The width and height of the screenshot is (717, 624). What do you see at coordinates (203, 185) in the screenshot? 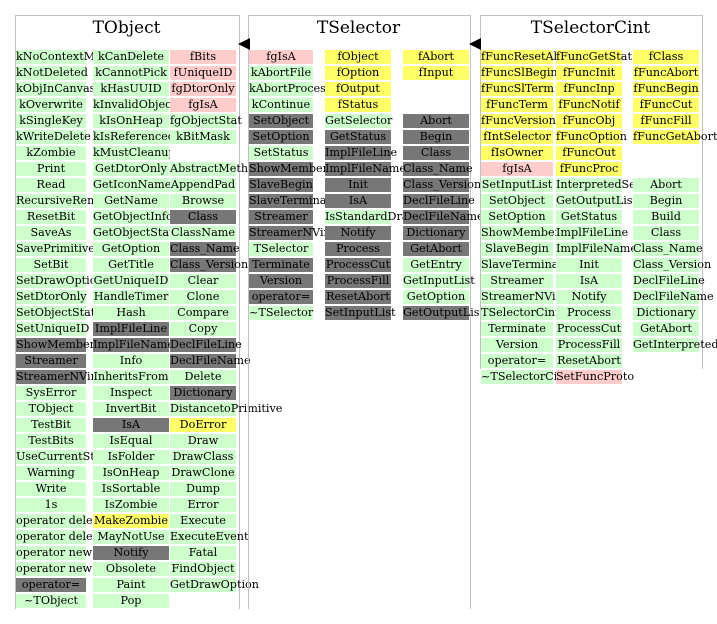
I see `member-cell: AppendPad` at bounding box center [203, 185].